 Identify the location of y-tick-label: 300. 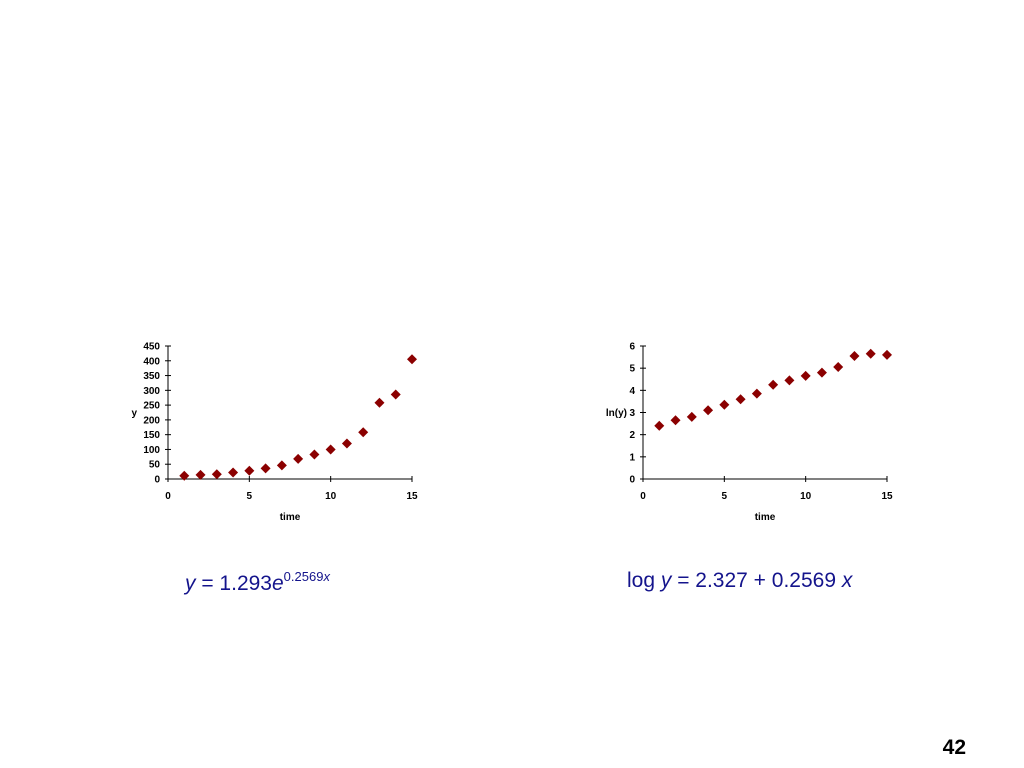
(151, 391).